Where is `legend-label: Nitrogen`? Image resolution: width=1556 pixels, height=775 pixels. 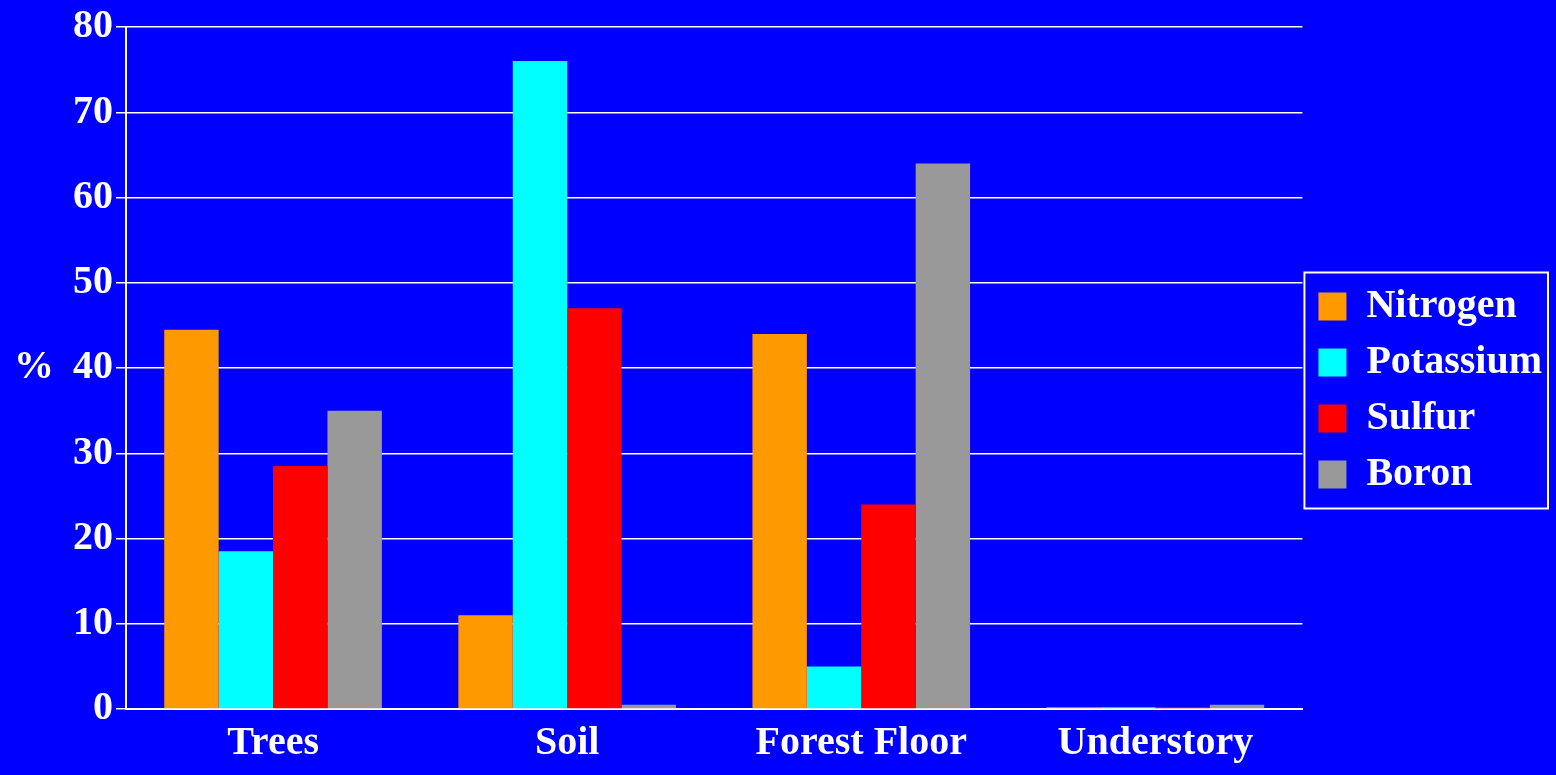
legend-label: Nitrogen is located at coordinates (1441, 303).